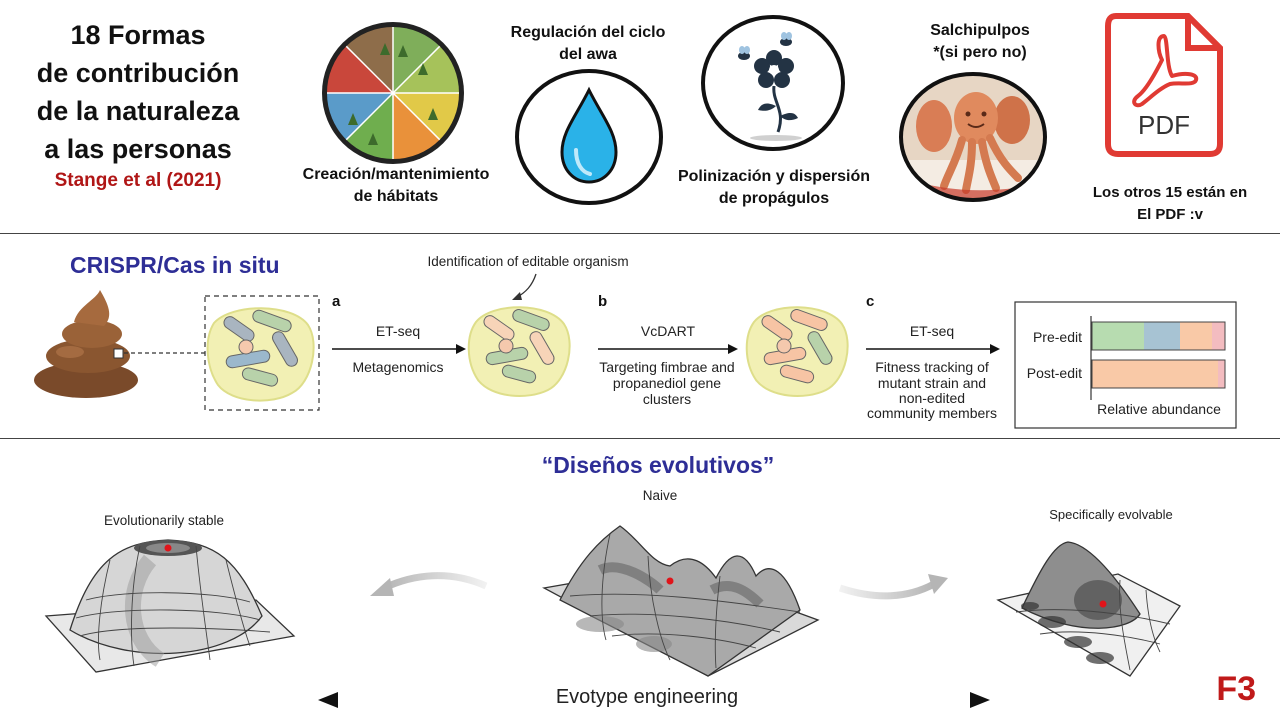 This screenshot has width=1280, height=720. What do you see at coordinates (932, 413) in the screenshot?
I see `step-c-bottom: community members` at bounding box center [932, 413].